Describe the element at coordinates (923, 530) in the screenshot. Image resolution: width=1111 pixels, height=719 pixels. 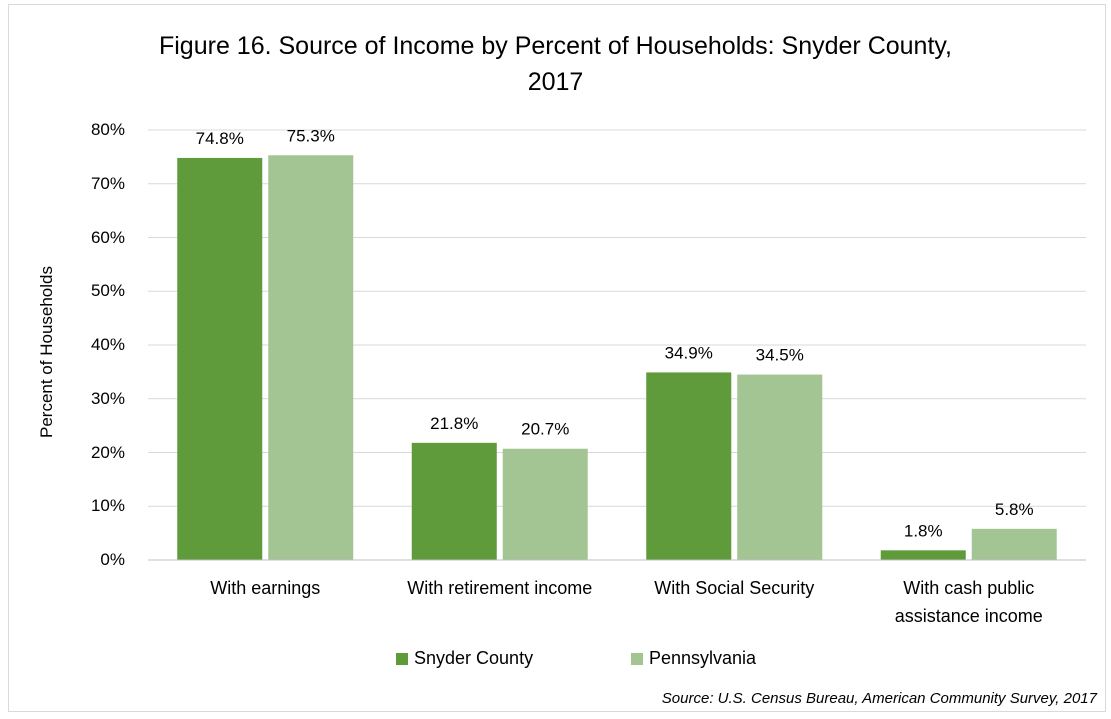
I see `data-label: 1.8%` at that location.